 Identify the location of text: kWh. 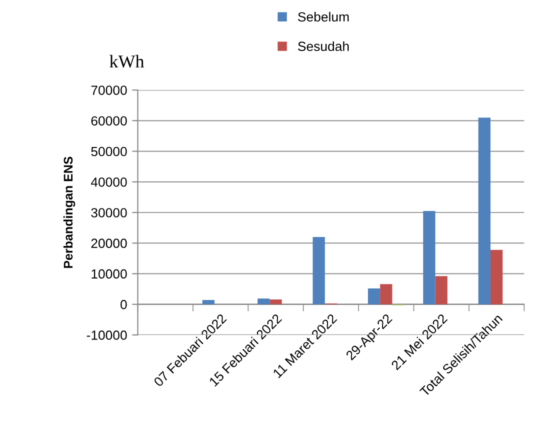
(127, 61).